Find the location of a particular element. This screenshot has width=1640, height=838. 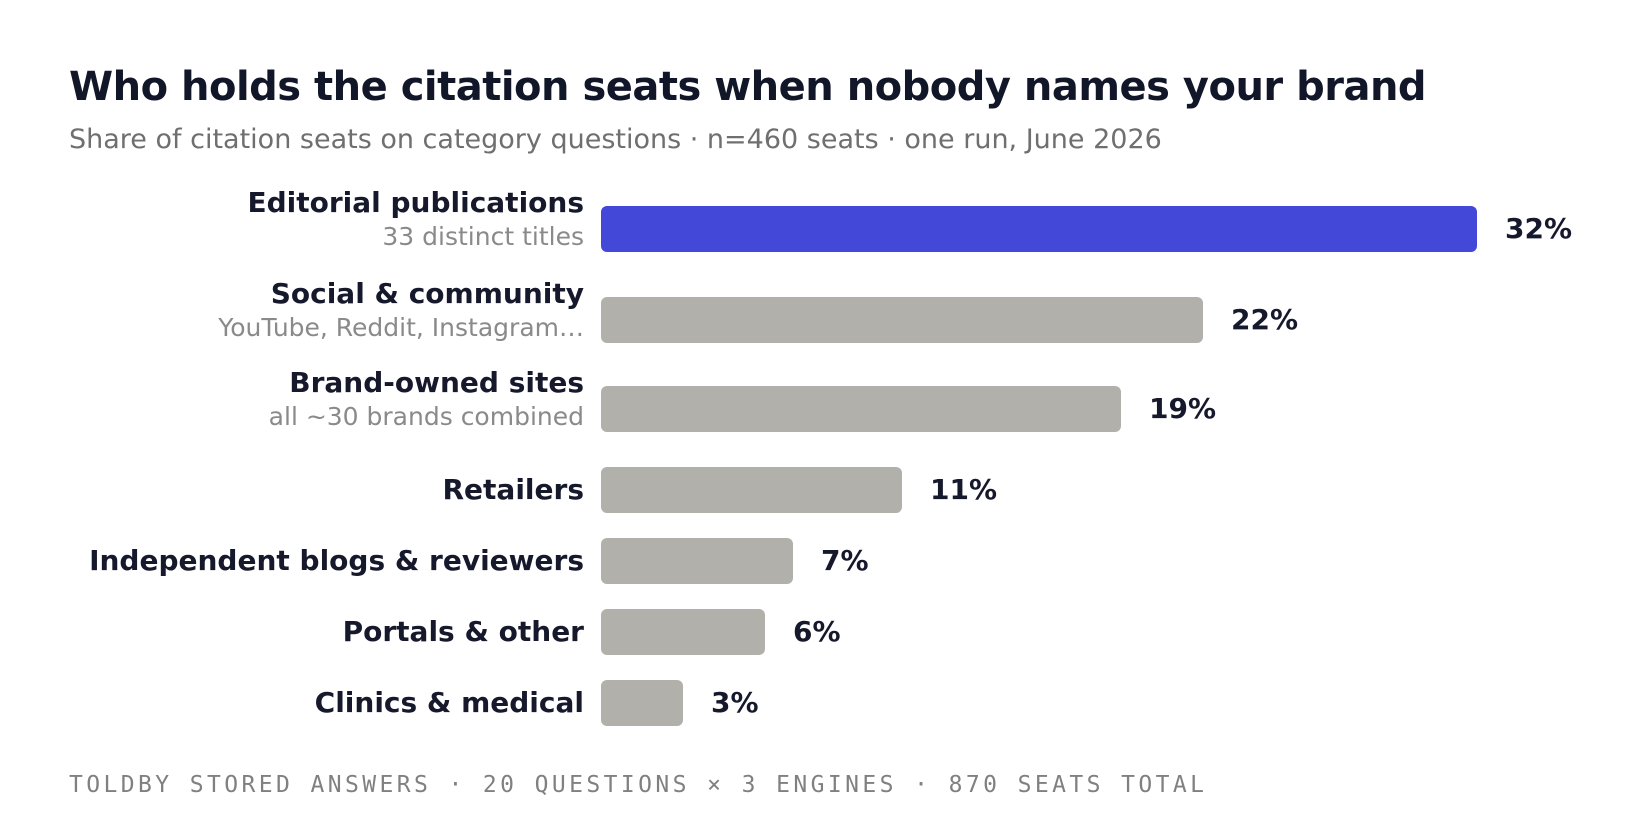

value-label: 3% is located at coordinates (735, 702).